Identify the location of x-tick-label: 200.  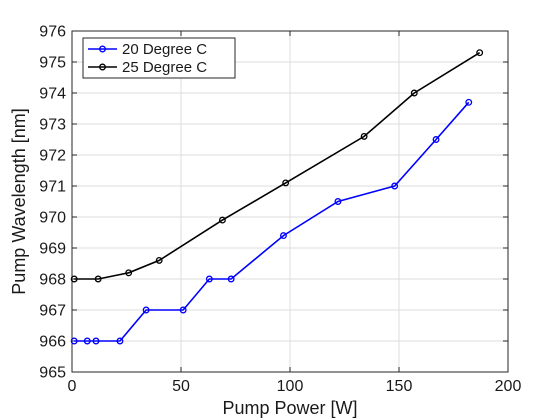
(508, 386).